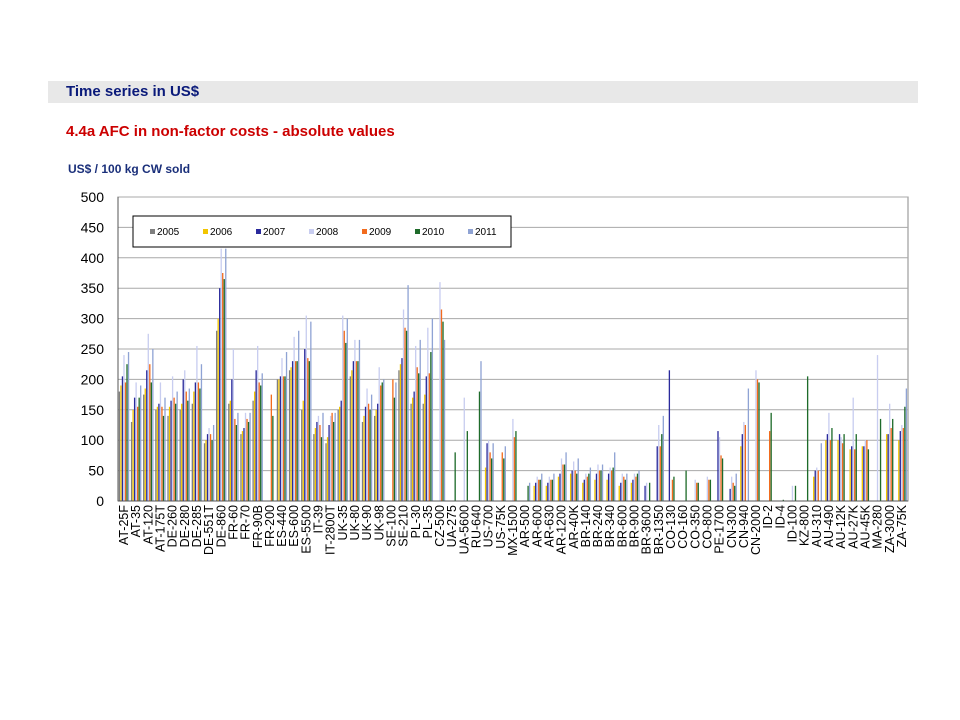 The height and width of the screenshot is (720, 960). What do you see at coordinates (416, 521) in the screenshot?
I see `x-tick-label: PL-30` at bounding box center [416, 521].